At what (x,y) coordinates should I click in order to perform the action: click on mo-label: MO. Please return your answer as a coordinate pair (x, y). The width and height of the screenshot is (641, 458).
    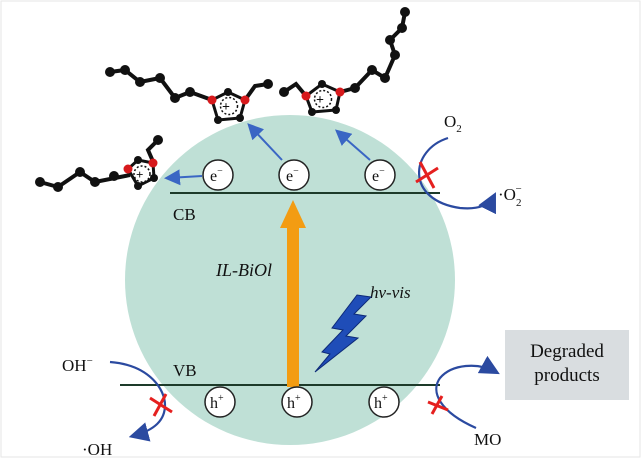
    Looking at the image, I should click on (487, 439).